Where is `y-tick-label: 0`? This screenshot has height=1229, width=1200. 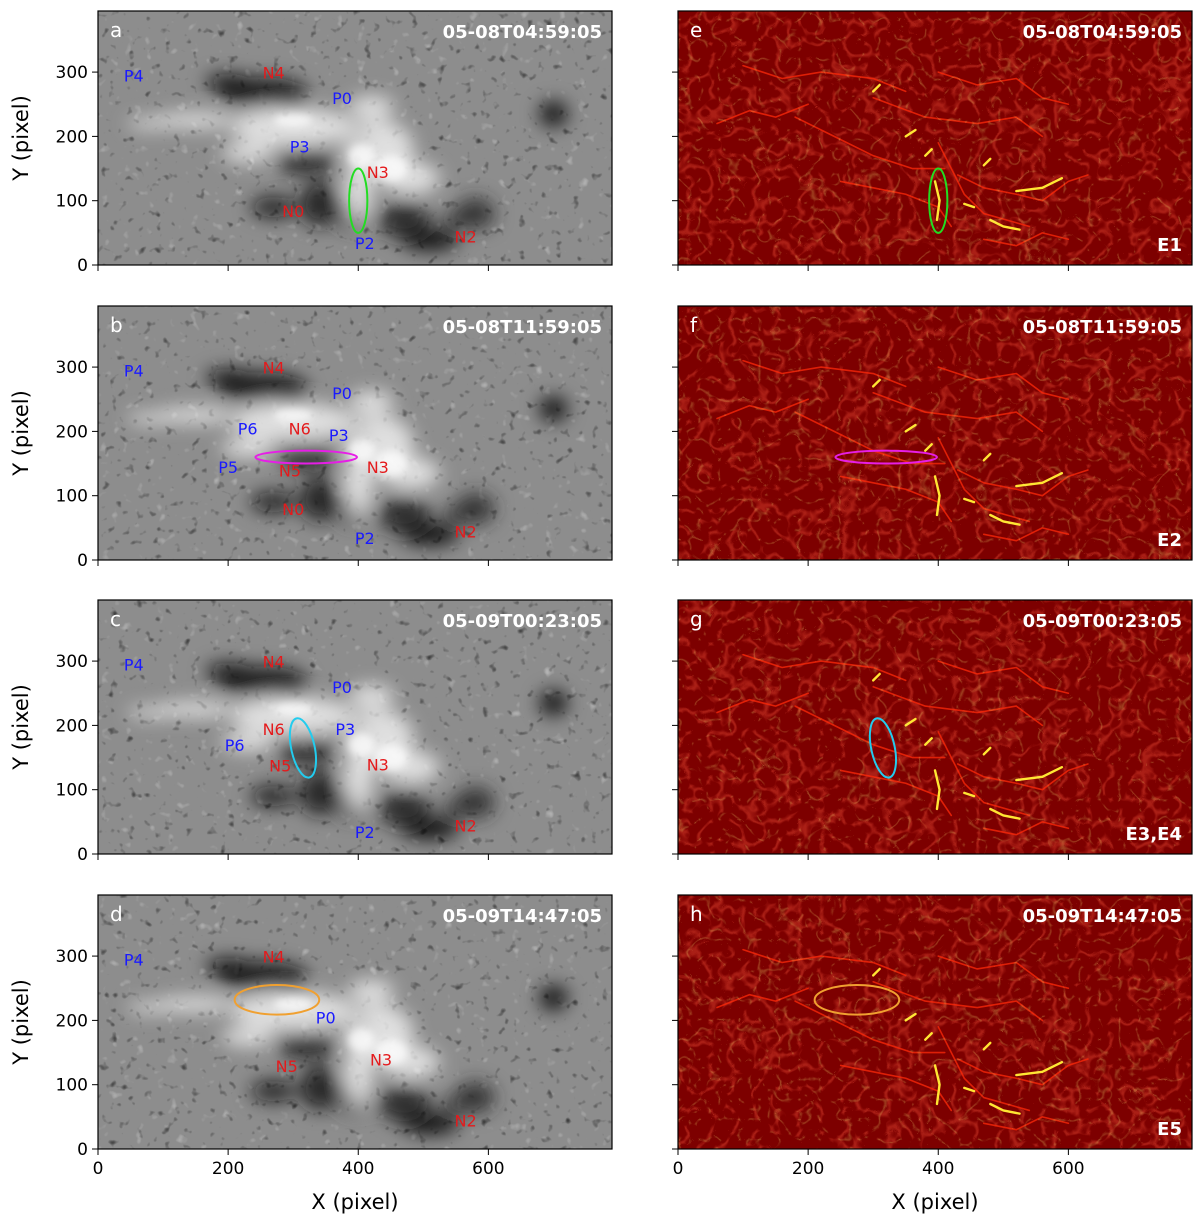 y-tick-label: 0 is located at coordinates (82, 1150).